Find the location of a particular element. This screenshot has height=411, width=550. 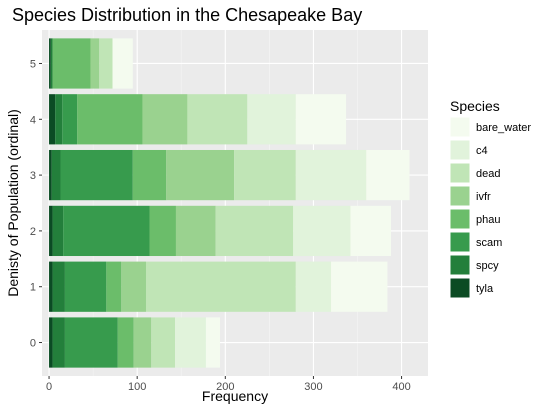

y-axis-ticks: 0 1 2 3 4 5 is located at coordinates (36, 204).